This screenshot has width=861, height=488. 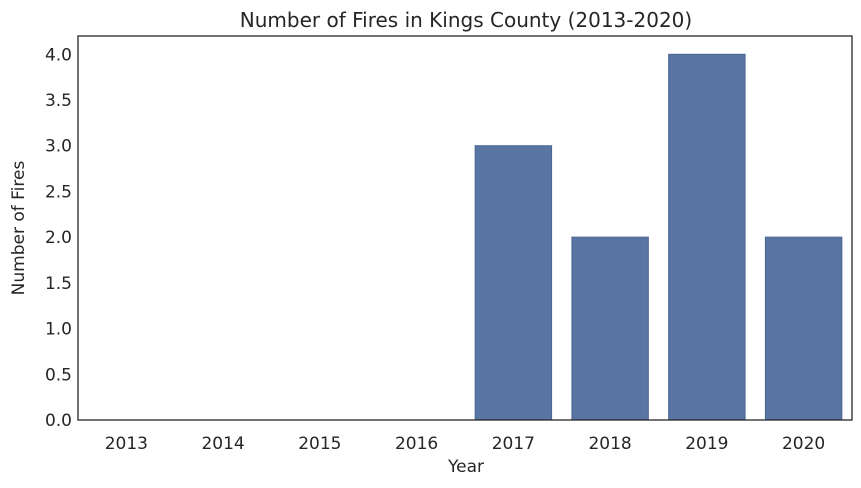 What do you see at coordinates (803, 328) in the screenshot?
I see `bar-2020` at bounding box center [803, 328].